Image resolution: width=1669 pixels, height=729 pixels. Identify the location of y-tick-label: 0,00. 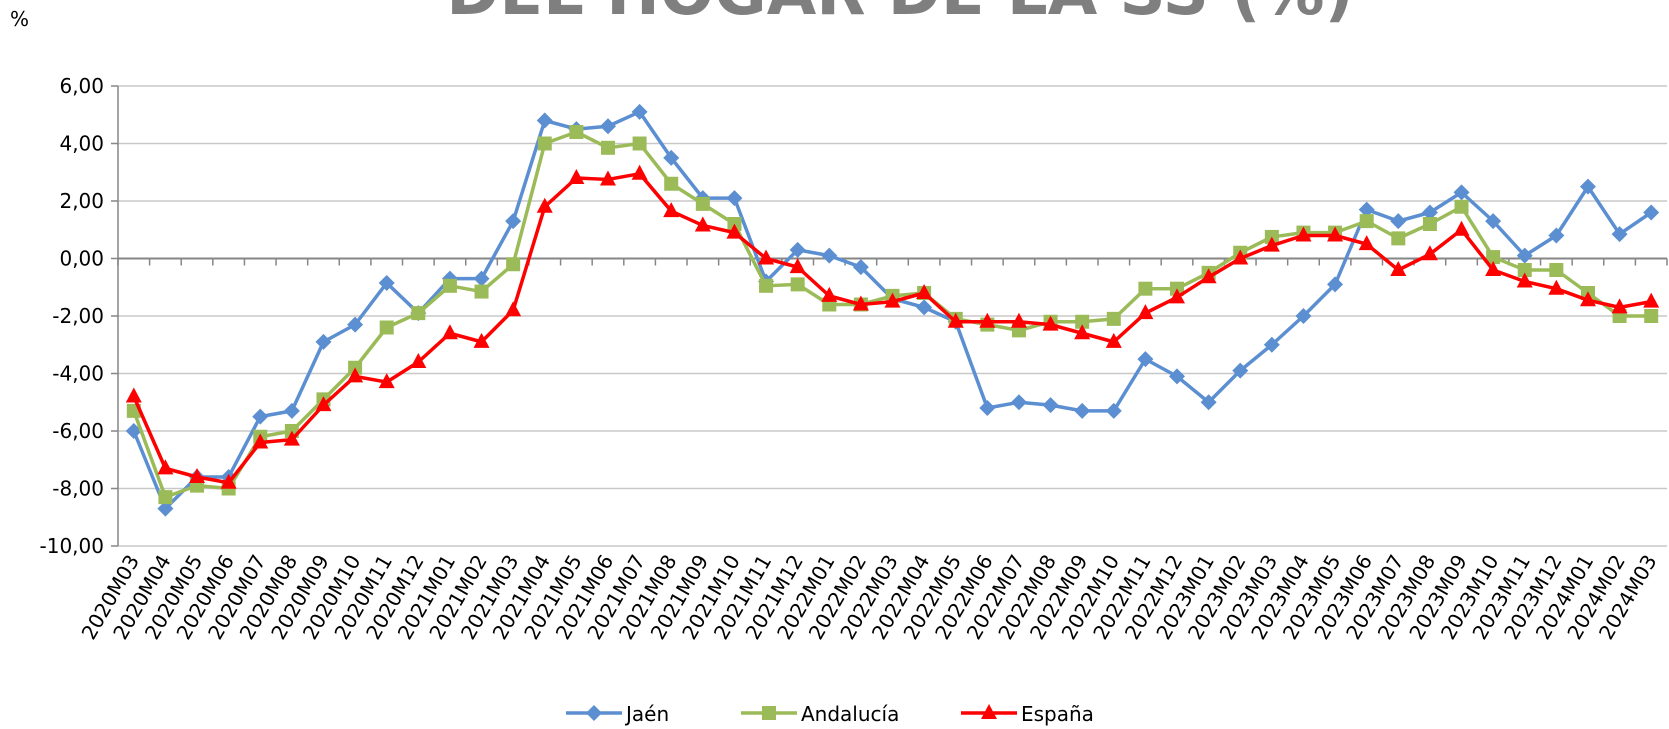
(81, 259).